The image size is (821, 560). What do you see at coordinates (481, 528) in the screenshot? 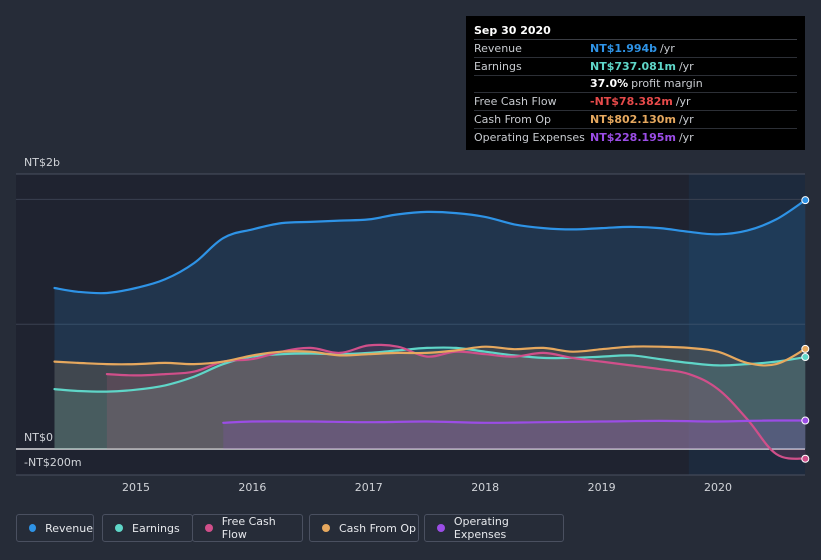
I see `legend-label: Operating Expenses` at bounding box center [481, 528].